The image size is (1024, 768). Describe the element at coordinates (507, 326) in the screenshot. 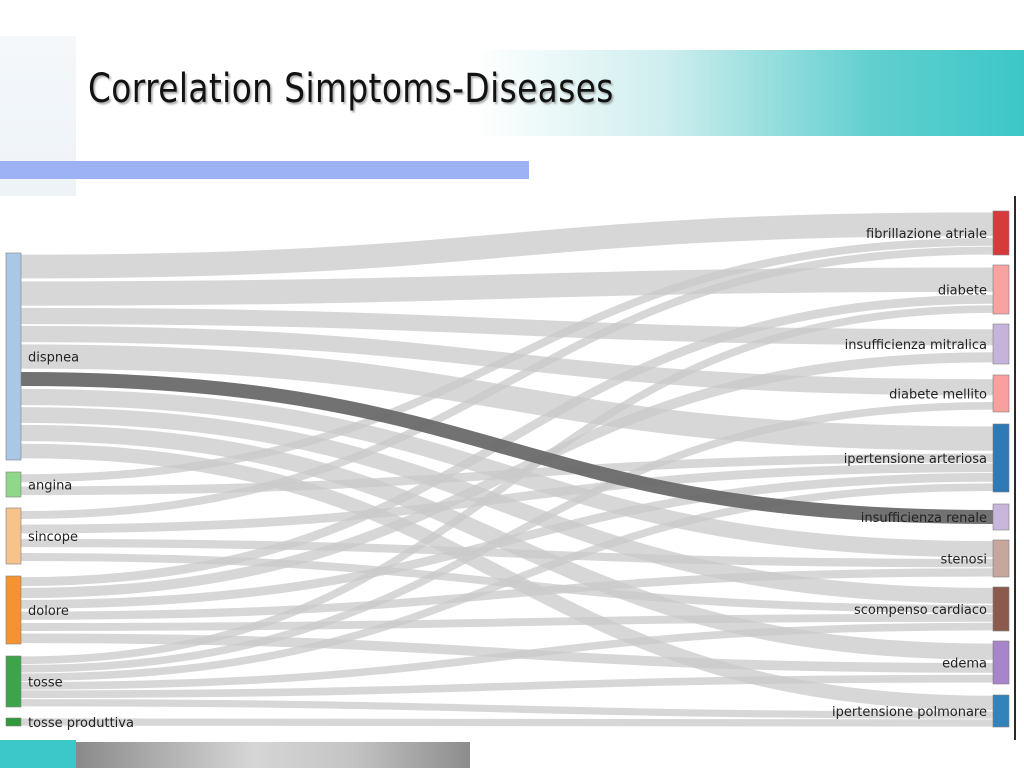

I see `link-dispnea-to-insufficienza-mitralica` at that location.